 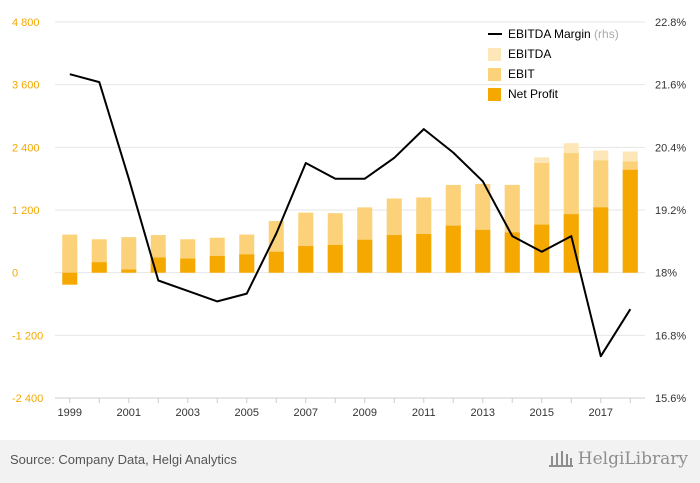 What do you see at coordinates (129, 413) in the screenshot?
I see `x-axis-tick-label: 2001` at bounding box center [129, 413].